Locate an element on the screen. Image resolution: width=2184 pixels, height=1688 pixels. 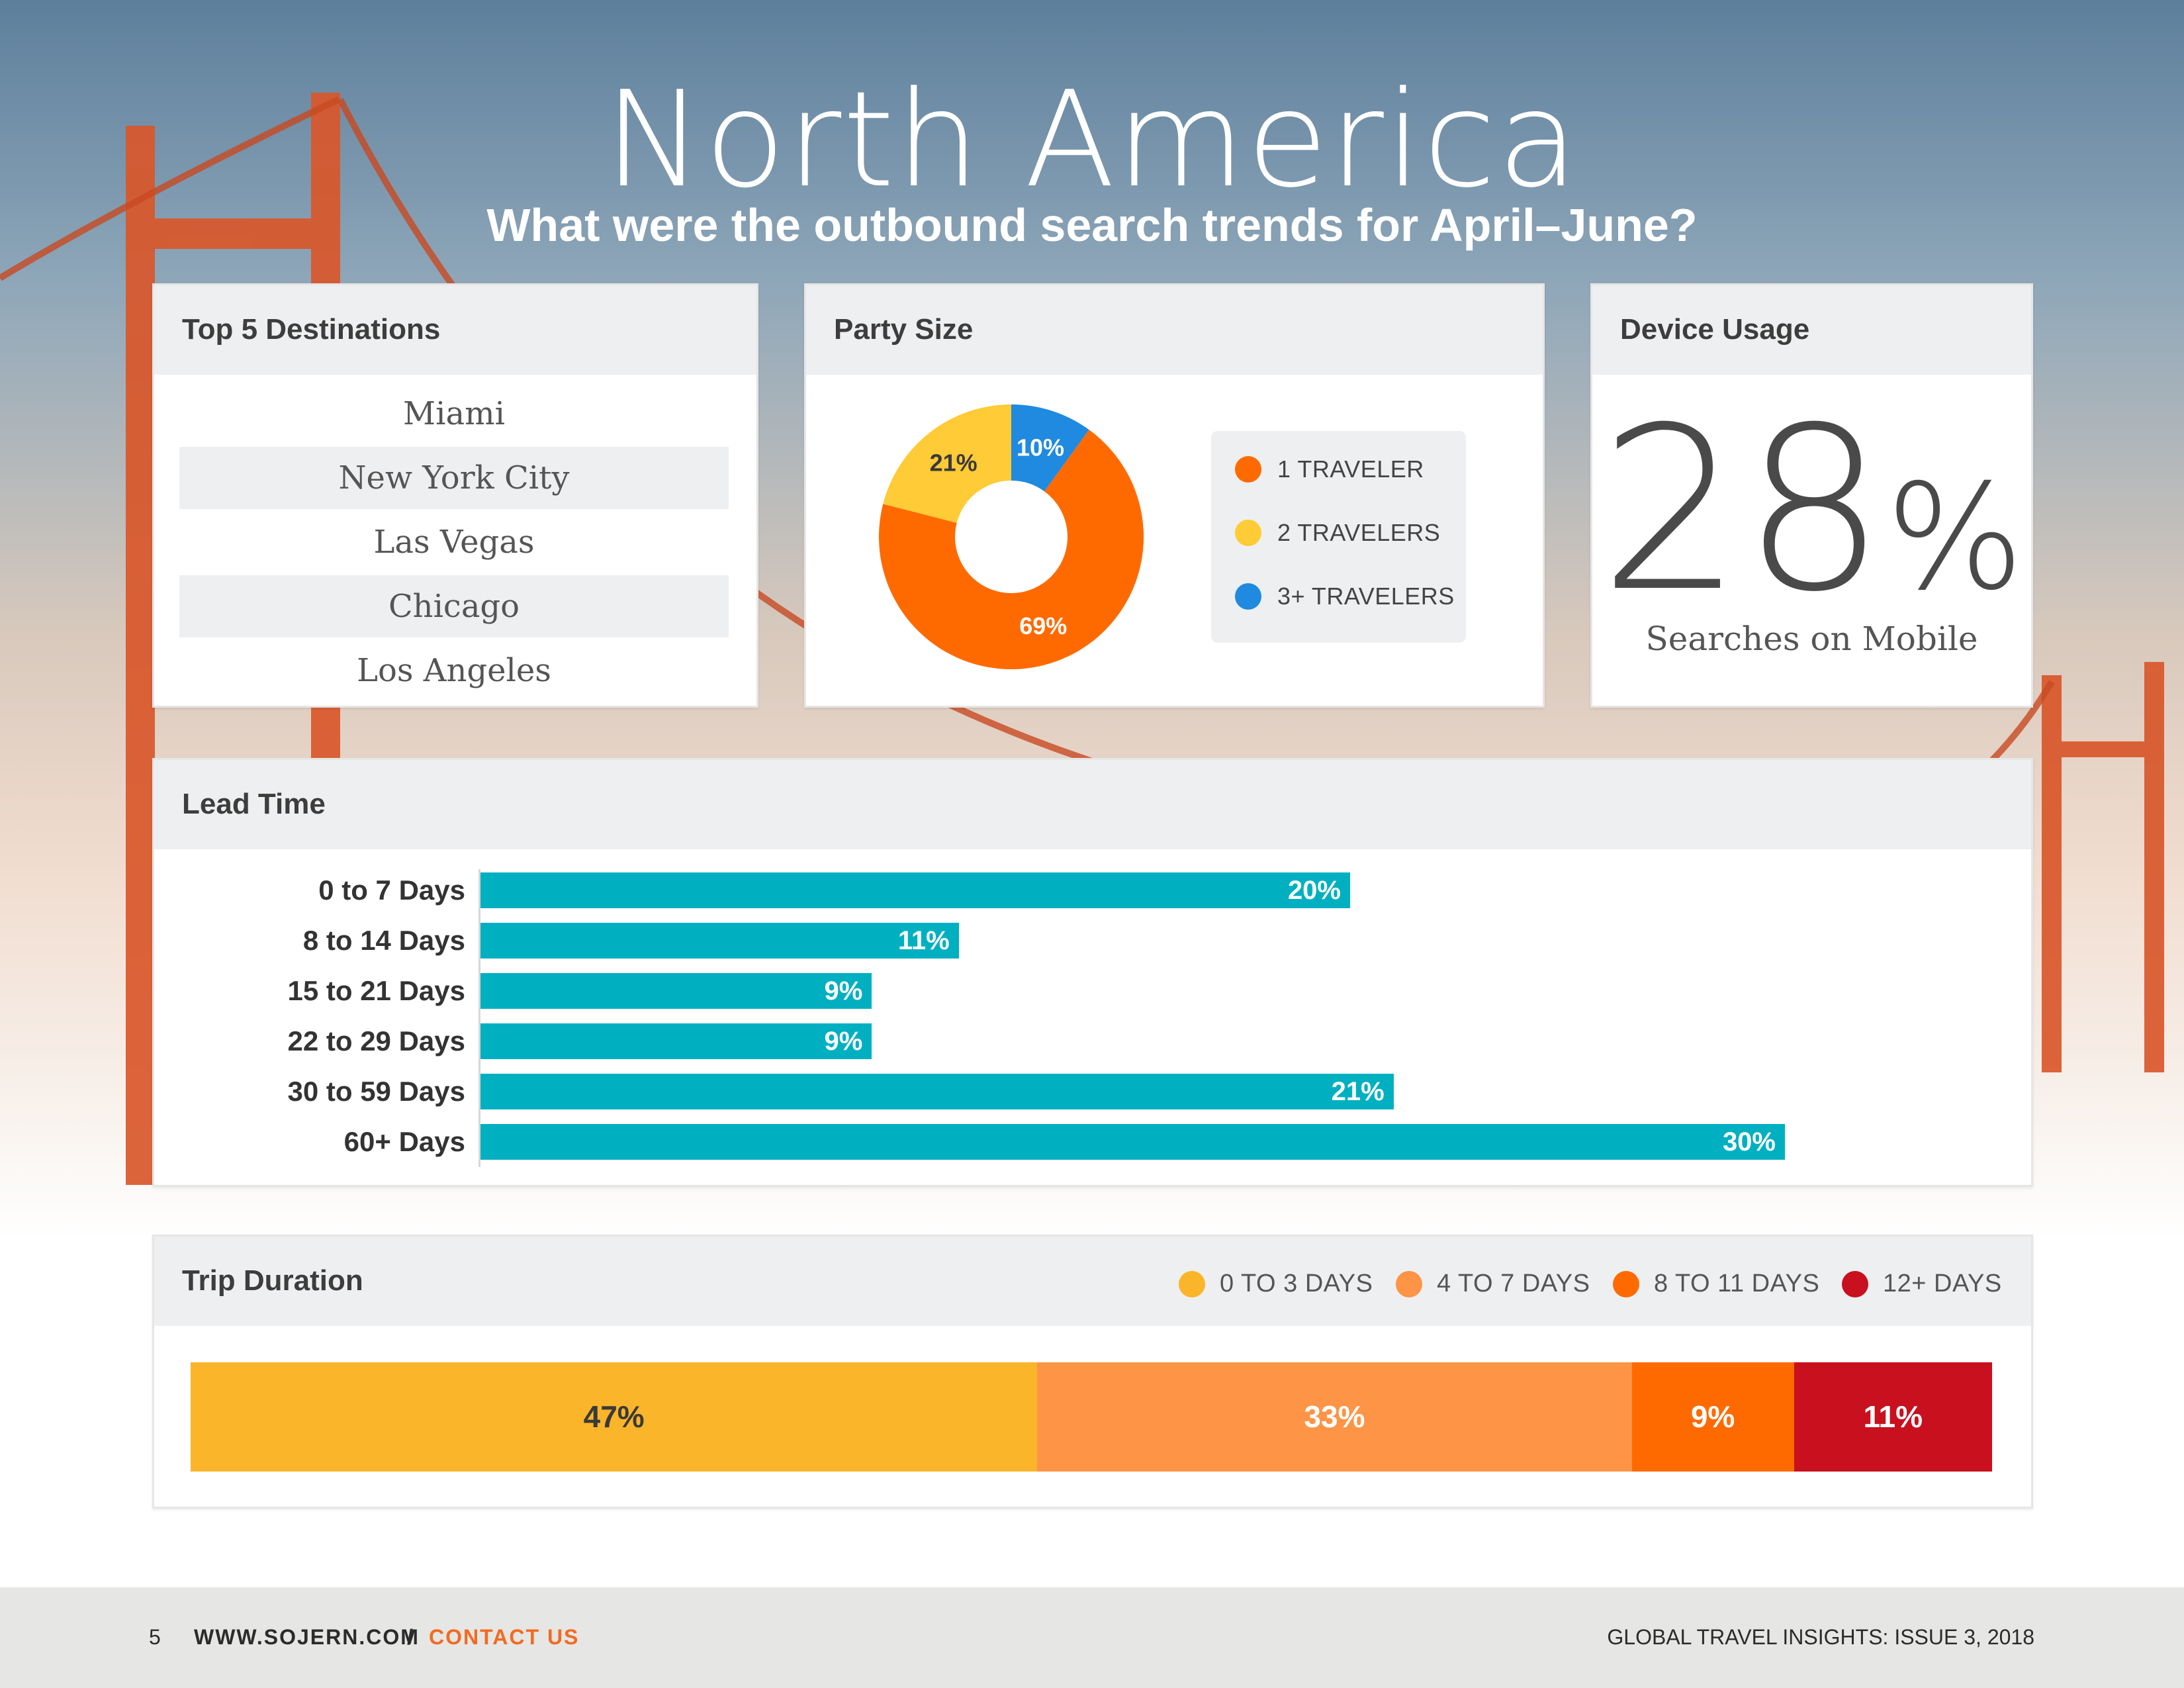
page-title: North America is located at coordinates (1092, 140).